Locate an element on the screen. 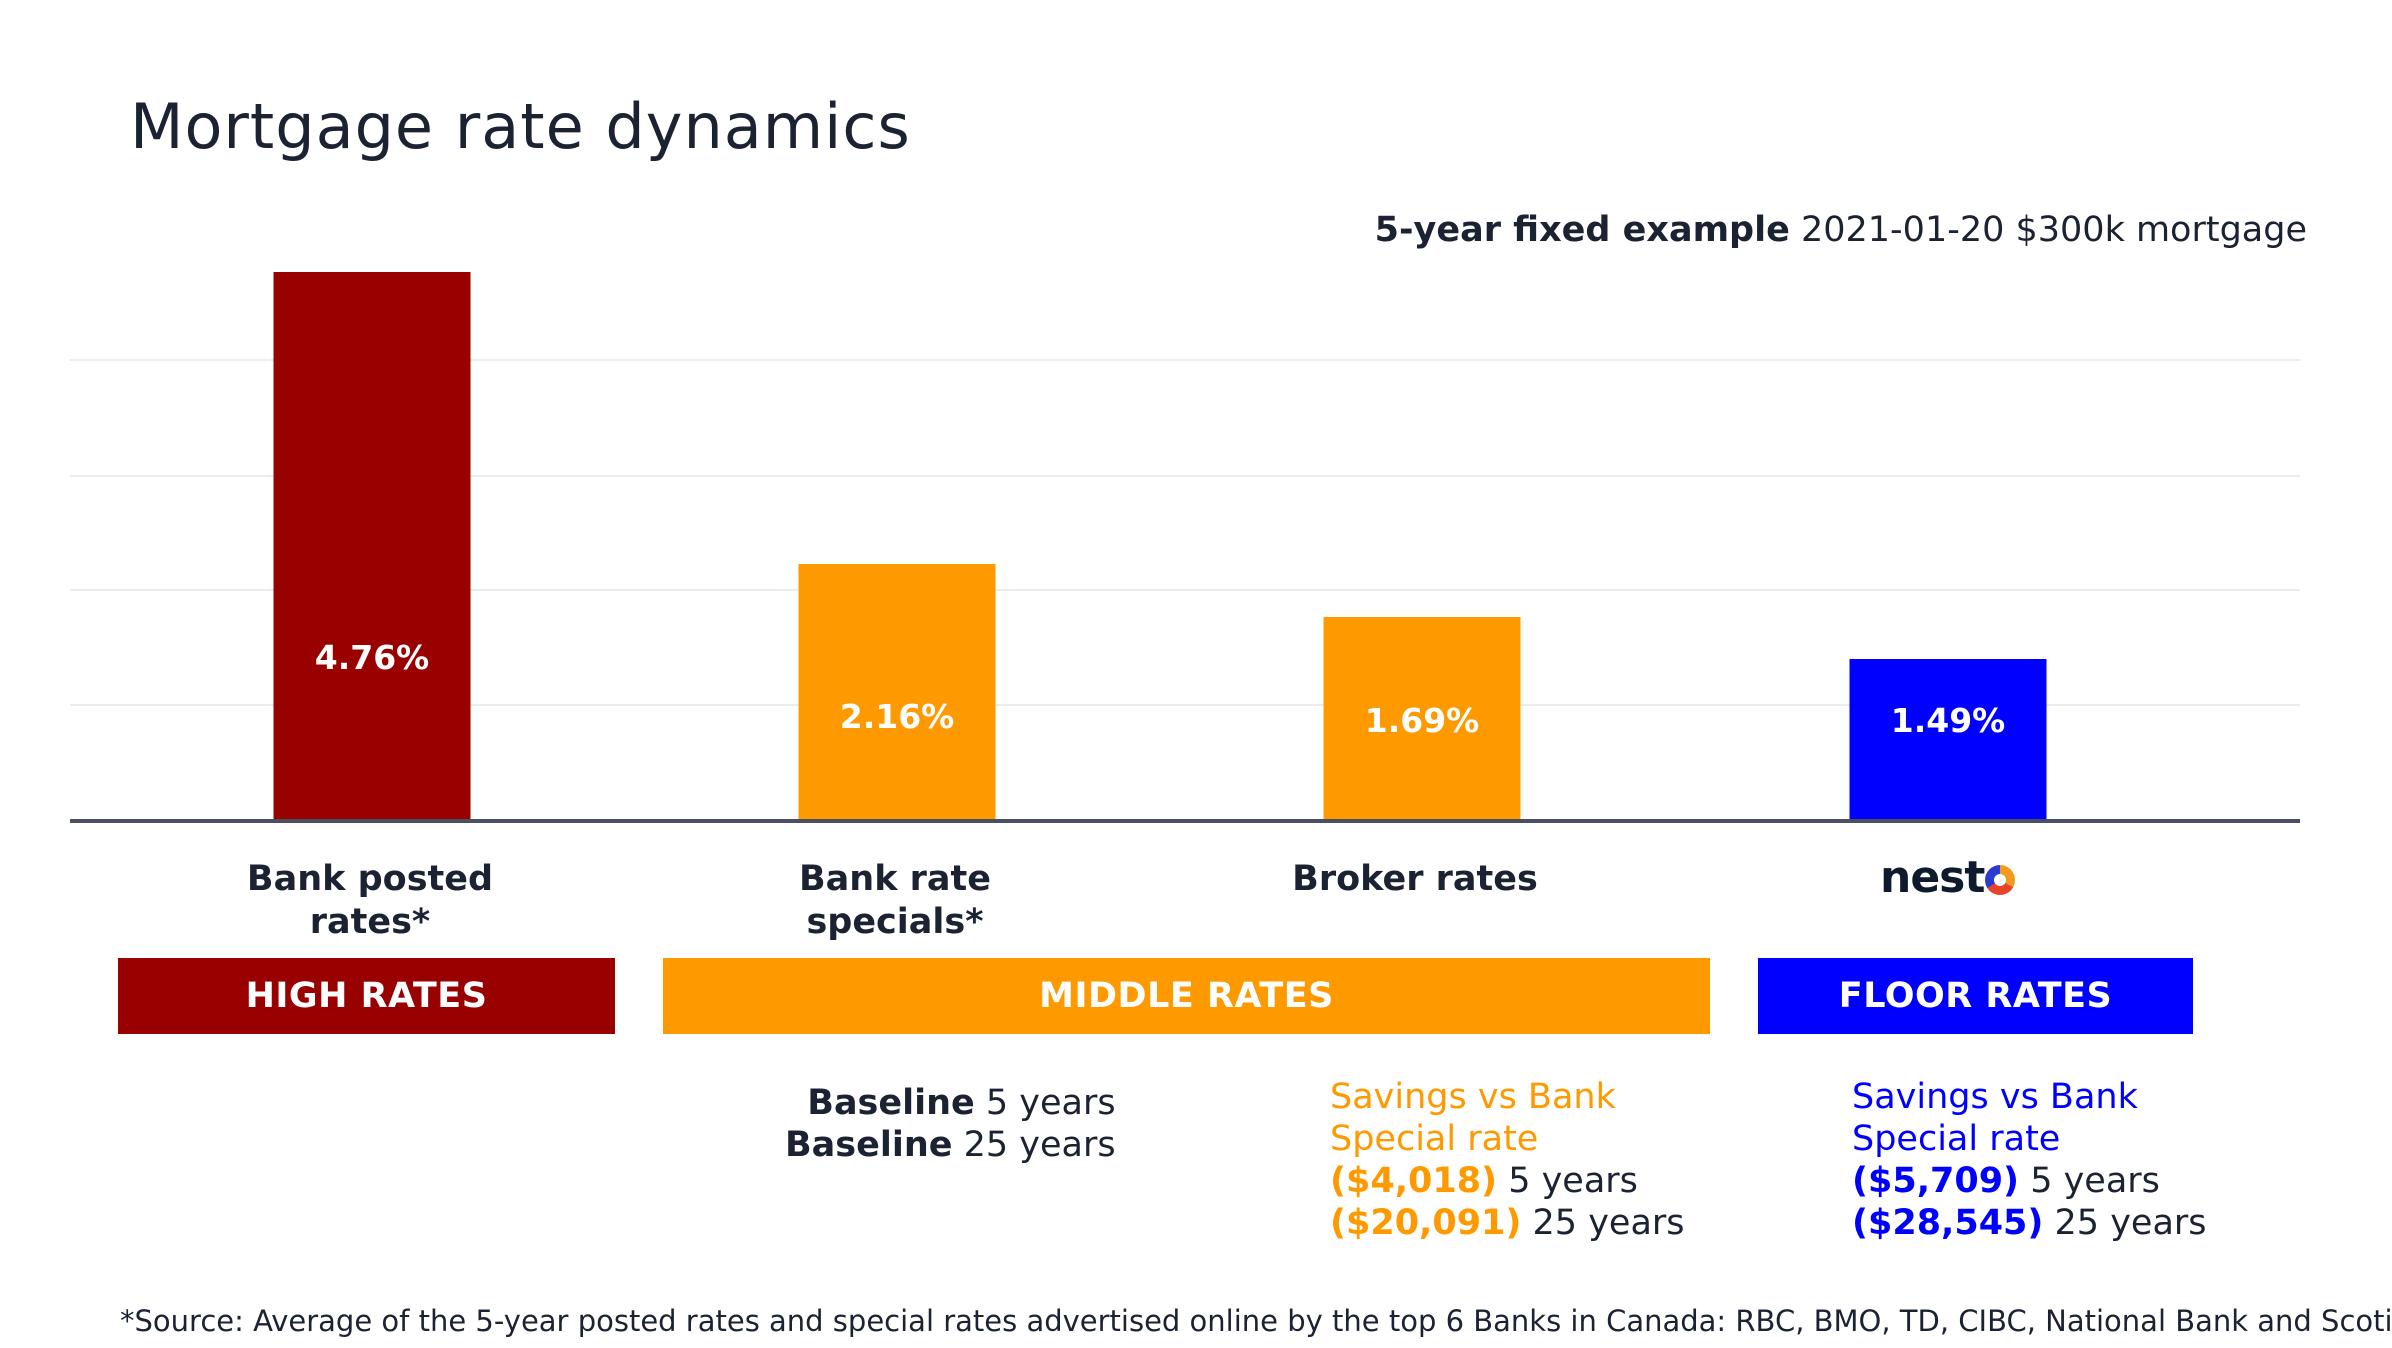  bar-value-label-3: 1.49% is located at coordinates (1948, 720).